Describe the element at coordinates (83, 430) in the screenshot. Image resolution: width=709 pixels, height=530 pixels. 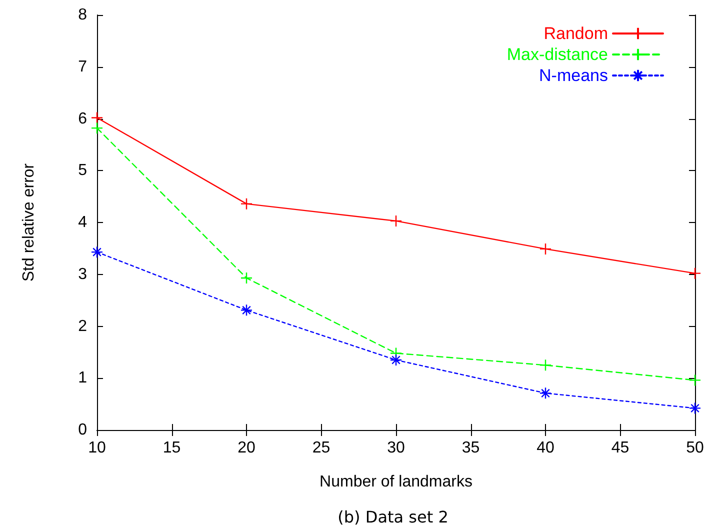
I see `y-tick-label: 0` at that location.